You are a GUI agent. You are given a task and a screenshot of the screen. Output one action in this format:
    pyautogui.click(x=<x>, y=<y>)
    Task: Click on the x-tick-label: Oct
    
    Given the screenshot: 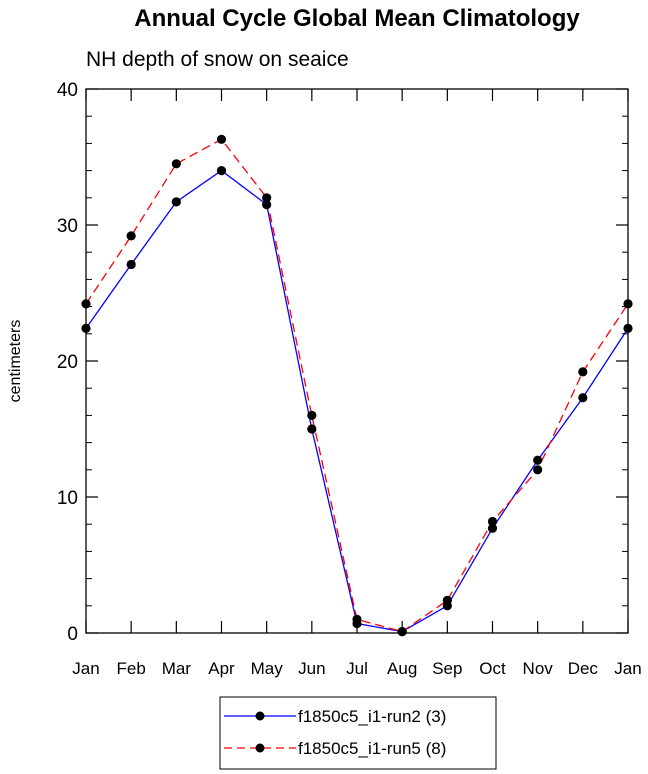 What is the action you would take?
    pyautogui.click(x=492, y=668)
    